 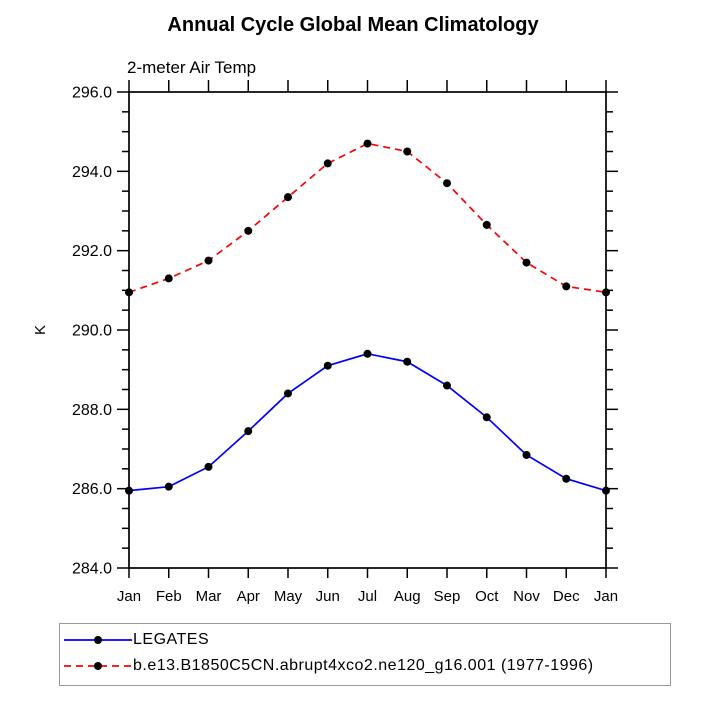 What do you see at coordinates (566, 596) in the screenshot?
I see `x-tick-label: Dec` at bounding box center [566, 596].